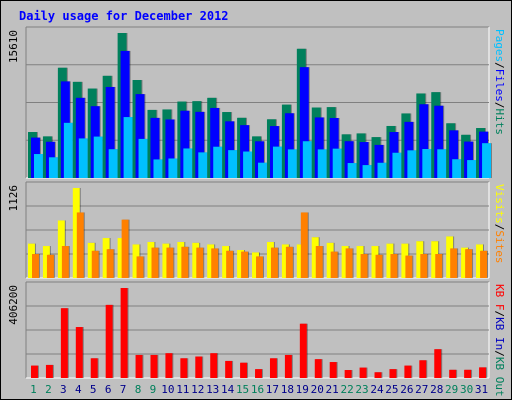  I want to click on y-max-label-visits-sites: 1126, so click(13, 198).